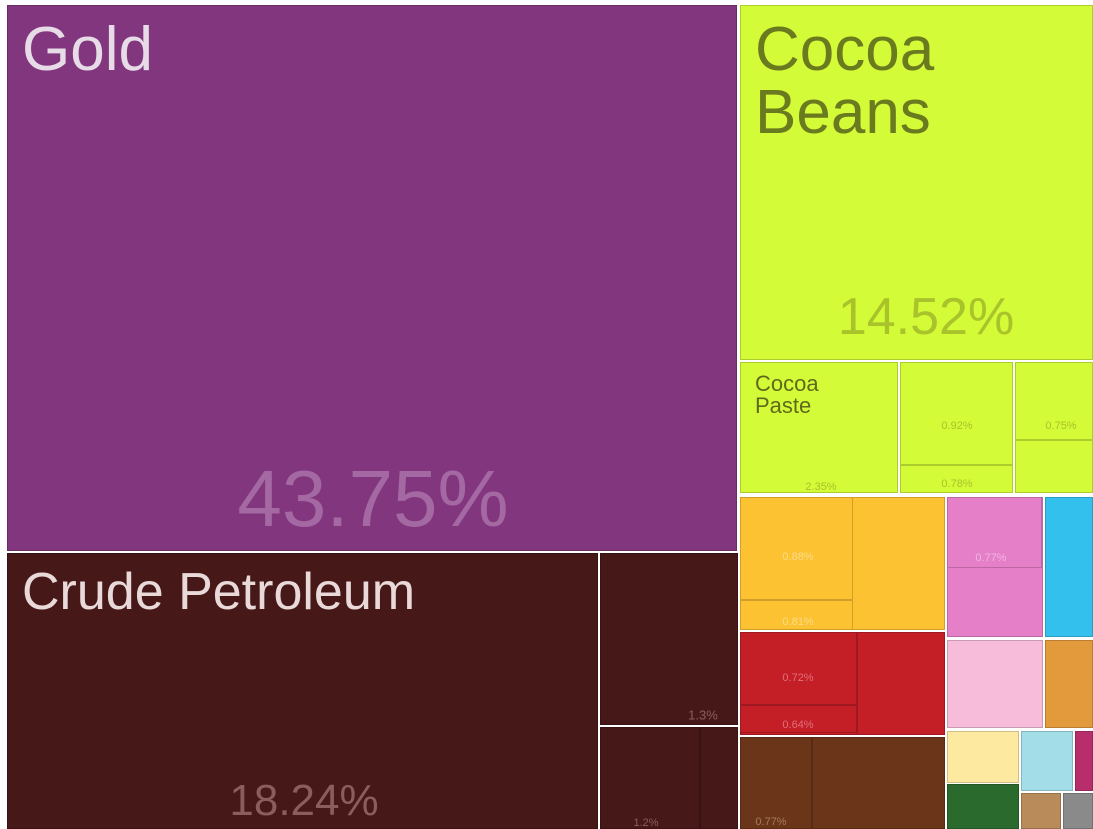 This screenshot has width=1093, height=829. What do you see at coordinates (373, 498) in the screenshot?
I see `cell-value: 43.75%` at bounding box center [373, 498].